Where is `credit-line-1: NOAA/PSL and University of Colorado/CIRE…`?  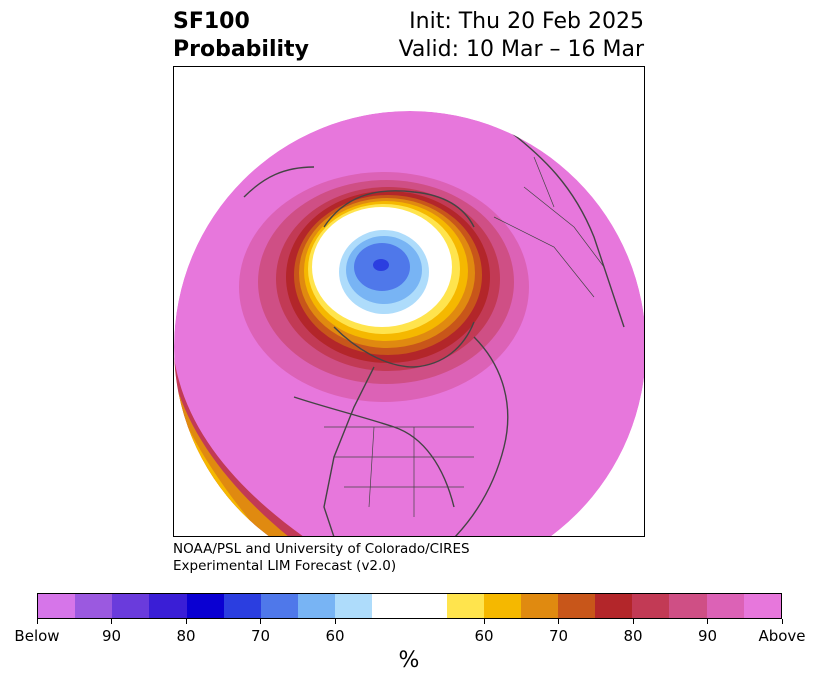
credit-line-1: NOAA/PSL and University of Colorado/CIRE… is located at coordinates (321, 549).